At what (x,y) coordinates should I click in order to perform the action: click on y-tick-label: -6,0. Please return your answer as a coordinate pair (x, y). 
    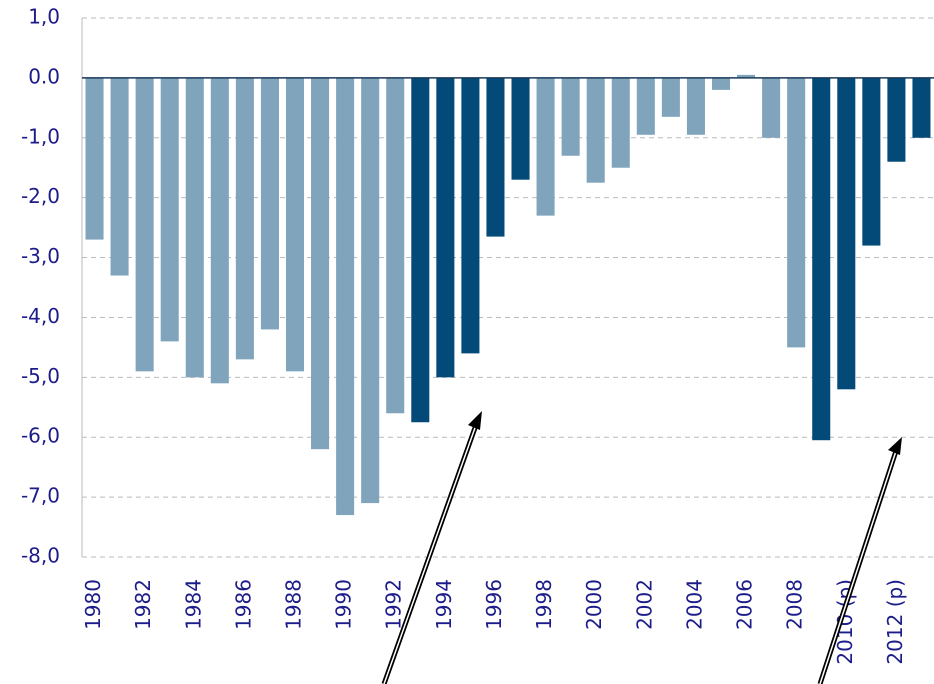
    Looking at the image, I should click on (40, 436).